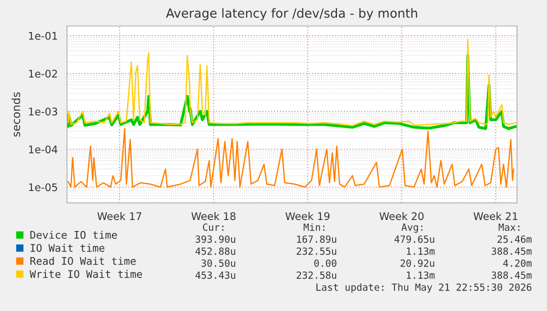  What do you see at coordinates (43, 187) in the screenshot?
I see `y-tick-label: 1e-05` at bounding box center [43, 187].